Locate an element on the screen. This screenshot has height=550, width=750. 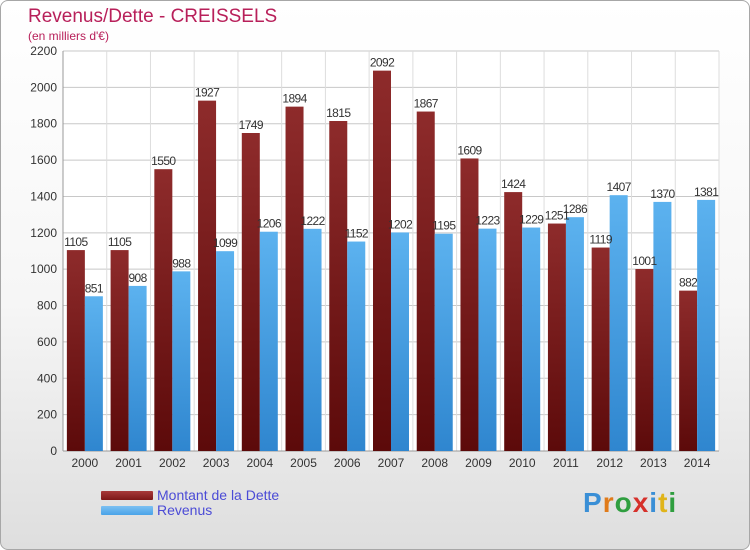
legend-item-revenus: Revenus is located at coordinates (156, 510).